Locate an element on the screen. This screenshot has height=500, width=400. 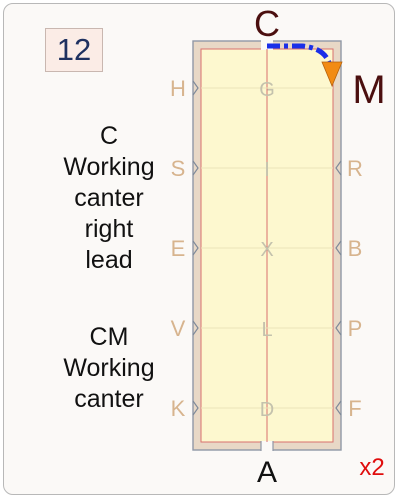
letter-v: V is located at coordinates (178, 328).